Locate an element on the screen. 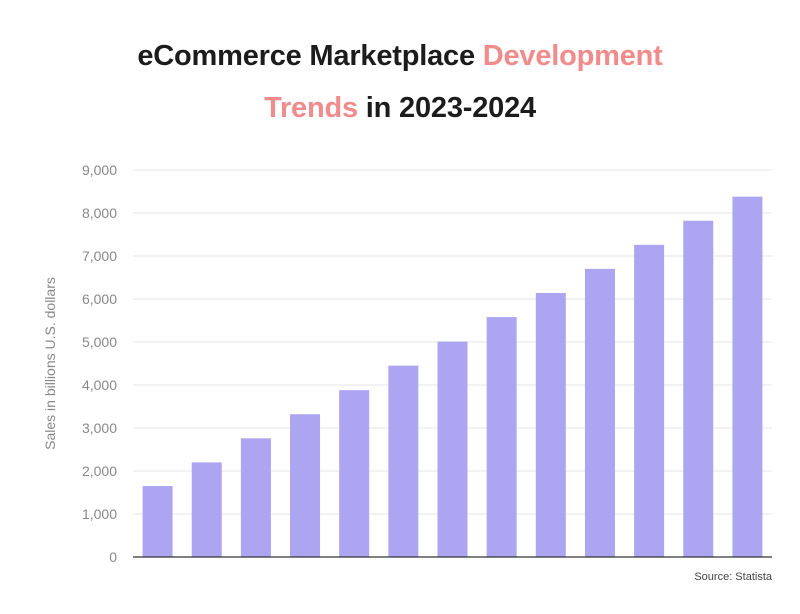  y-tick-label: 4,000 is located at coordinates (99, 385).